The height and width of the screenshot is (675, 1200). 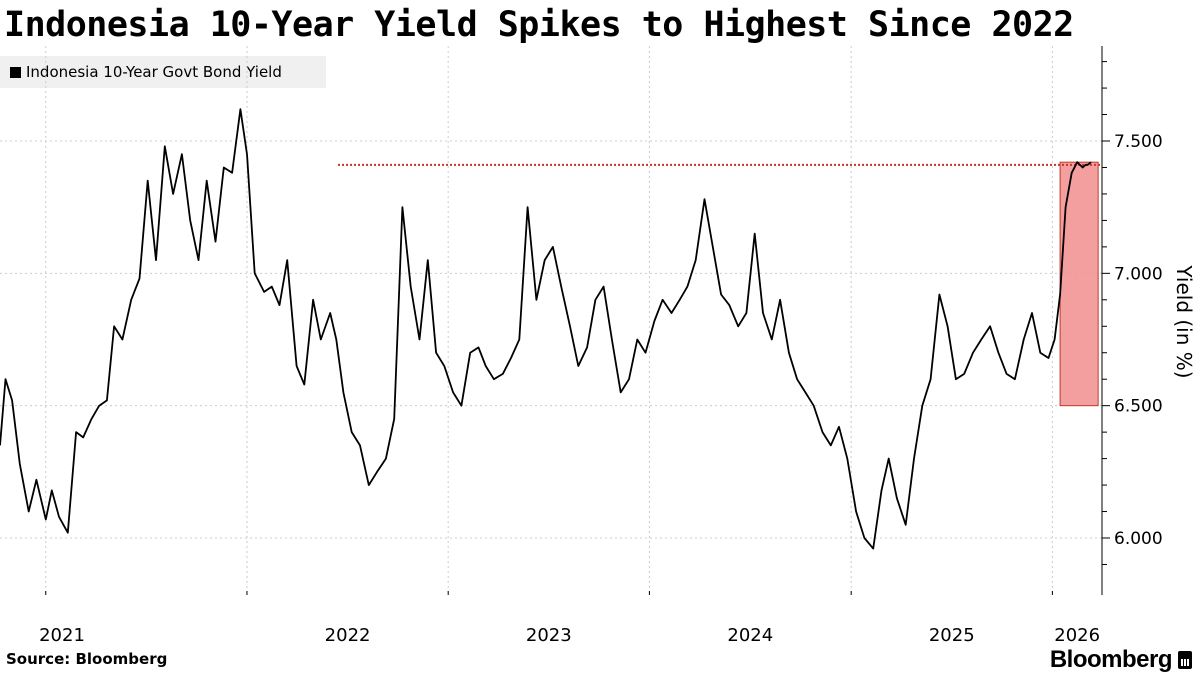 What do you see at coordinates (952, 635) in the screenshot?
I see `x-tick-label: 2025` at bounding box center [952, 635].